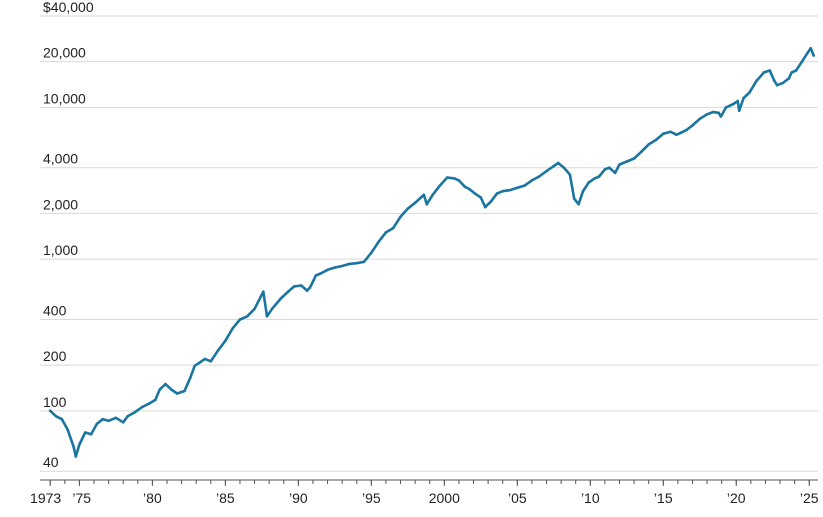 Image resolution: width=823 pixels, height=517 pixels. Describe the element at coordinates (68, 7) in the screenshot. I see `y-tick-label-0: $40,000` at that location.